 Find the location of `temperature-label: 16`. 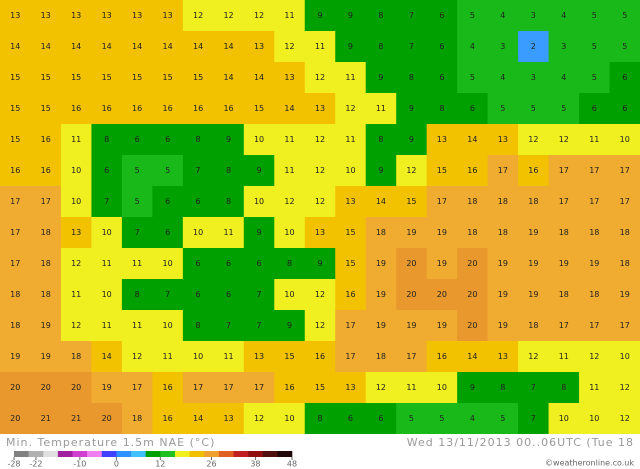

temperature-label: 16 is located at coordinates (289, 387).